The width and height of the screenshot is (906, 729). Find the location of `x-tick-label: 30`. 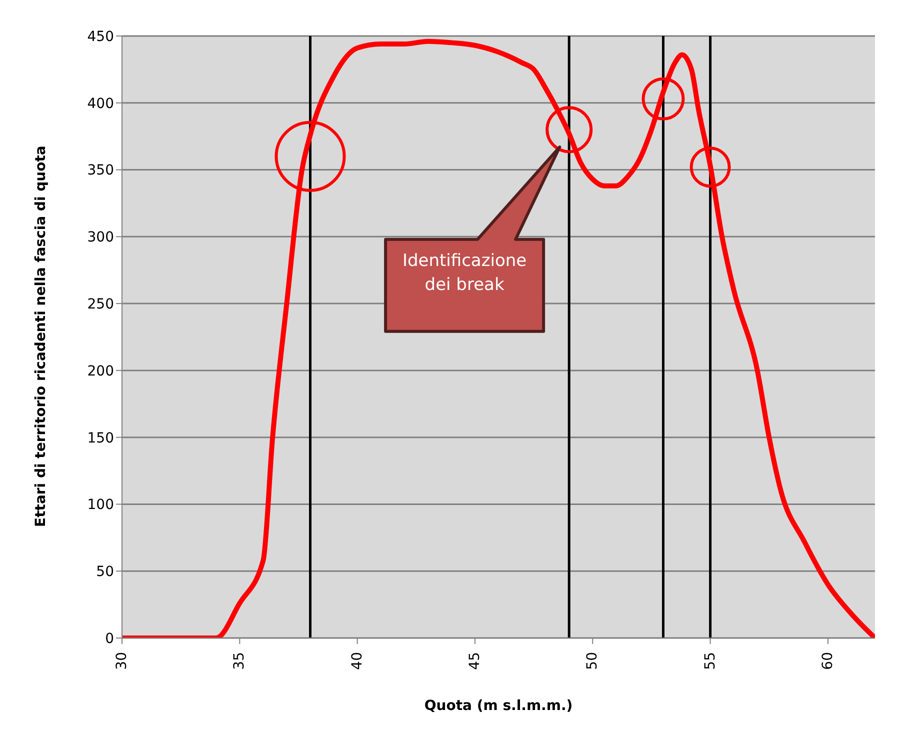

x-tick-label: 30 is located at coordinates (122, 661).